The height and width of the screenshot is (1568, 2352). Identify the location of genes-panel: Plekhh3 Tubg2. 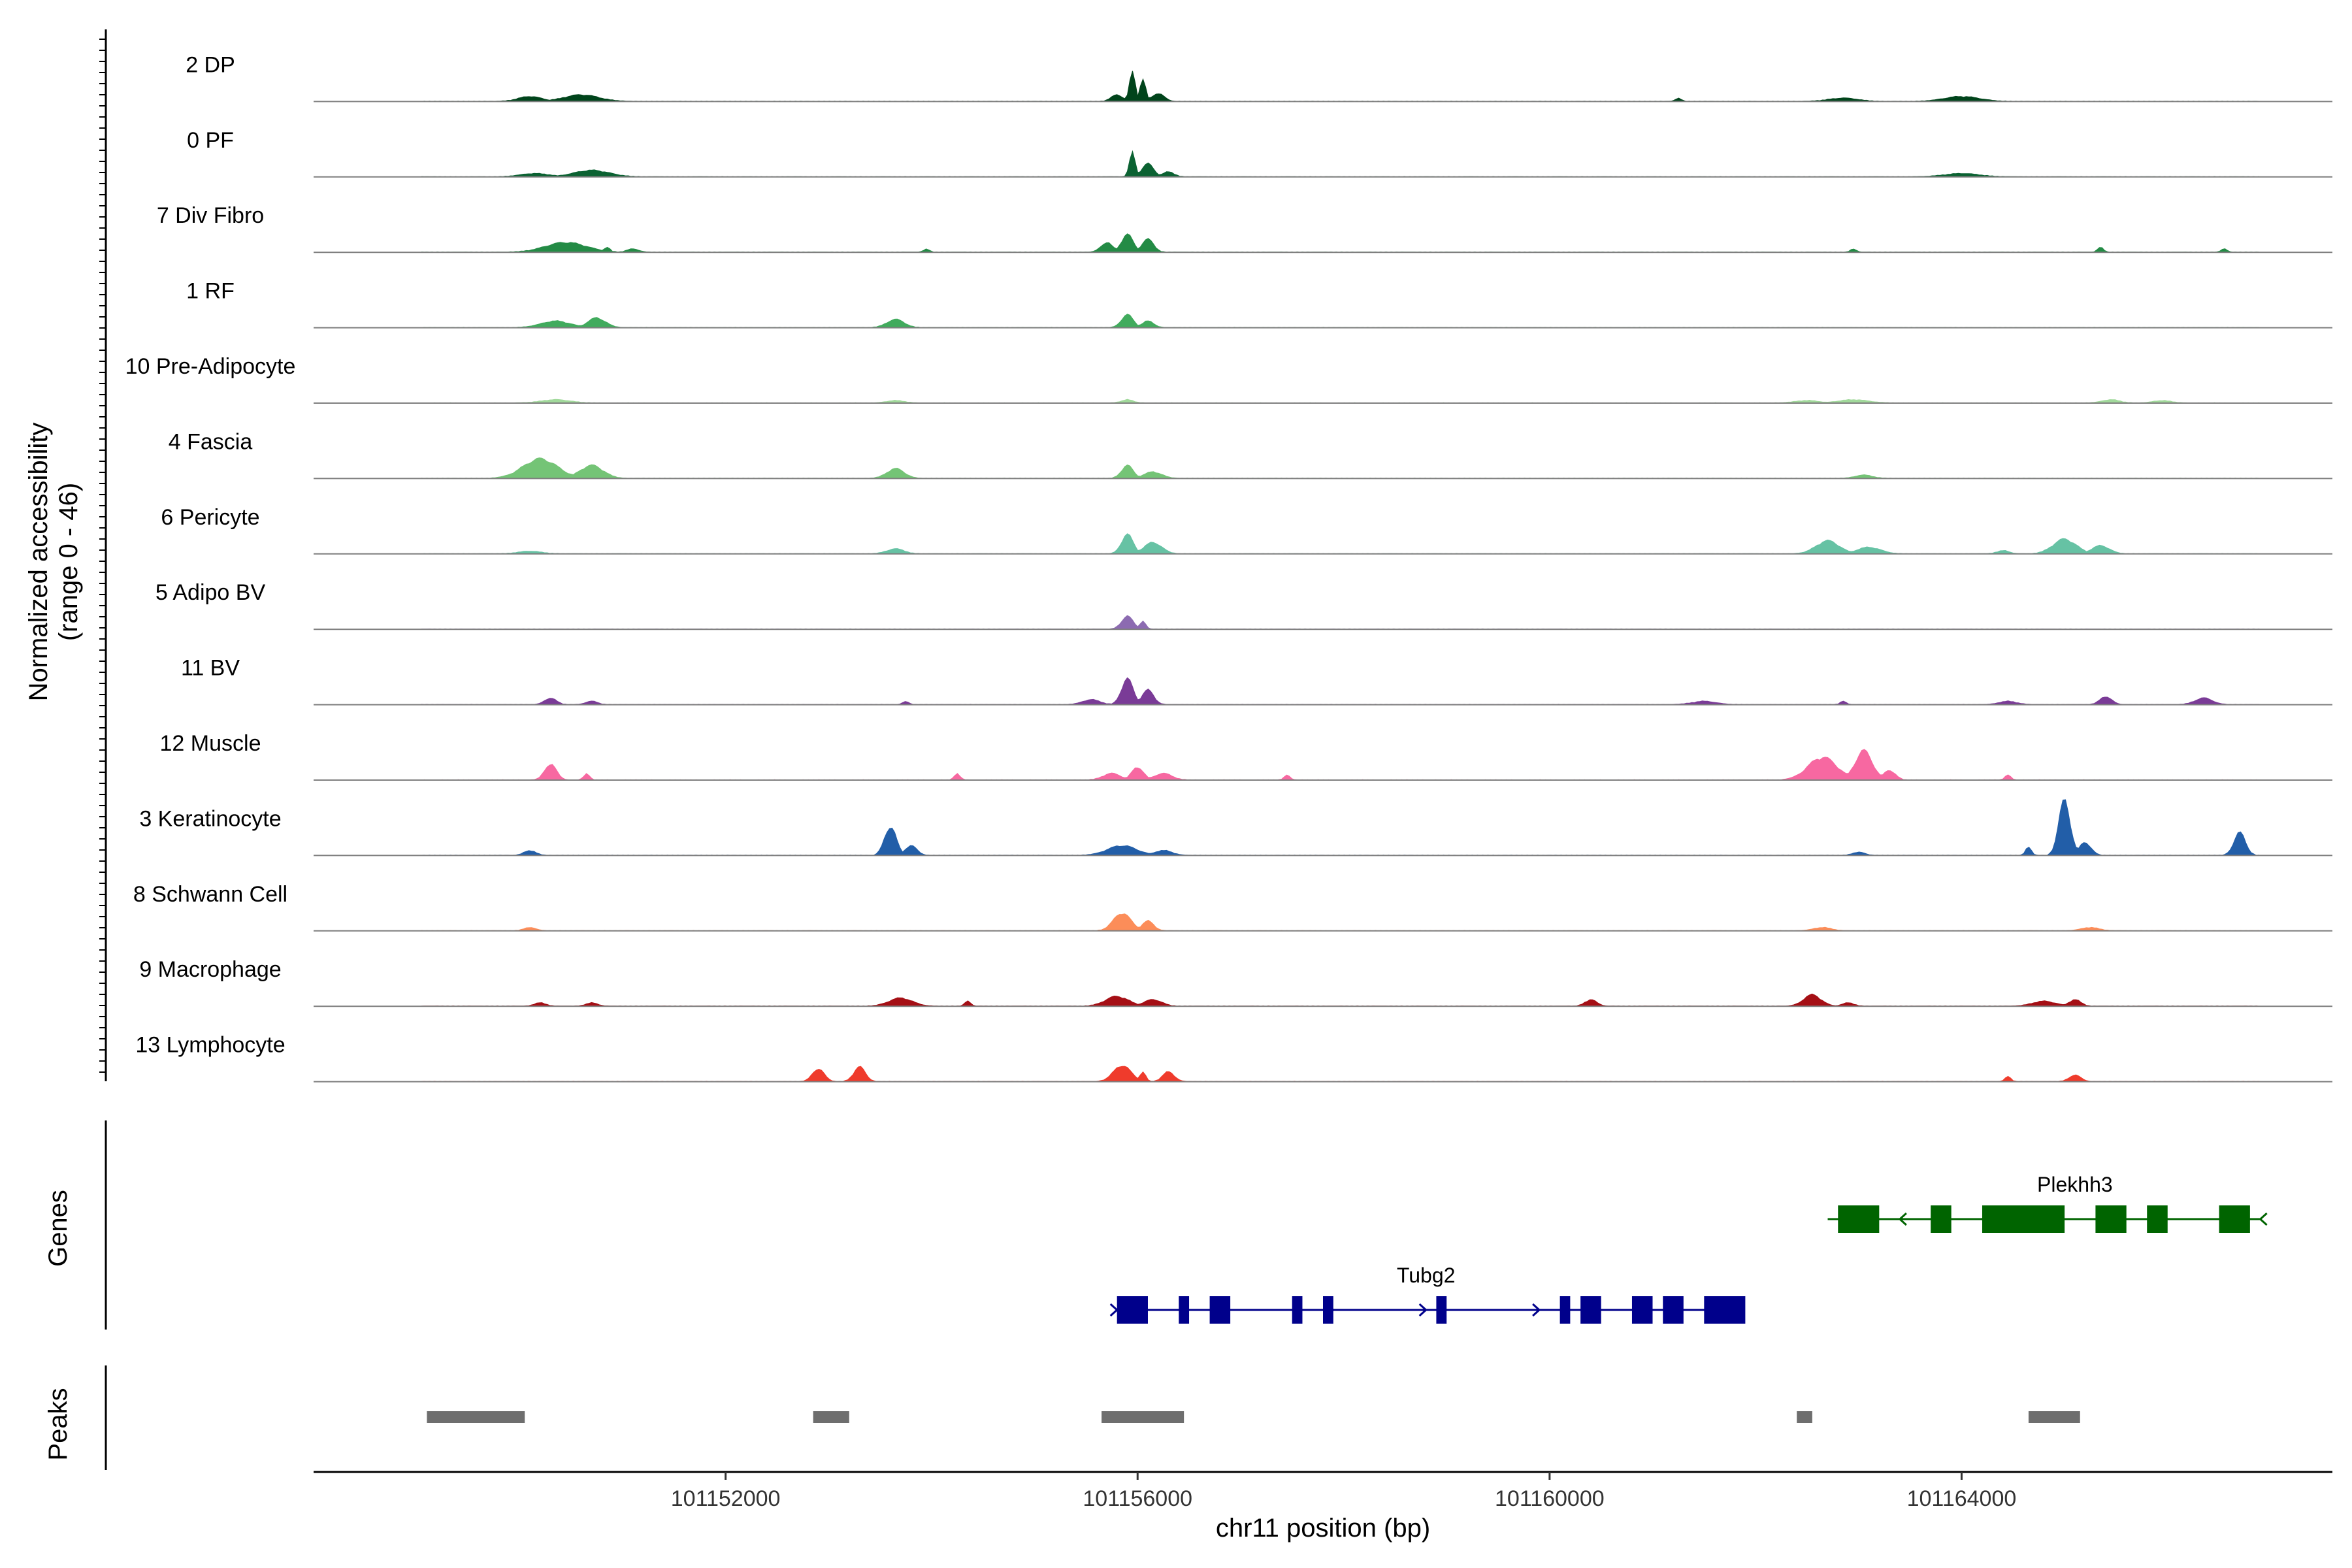
(1186, 1225).